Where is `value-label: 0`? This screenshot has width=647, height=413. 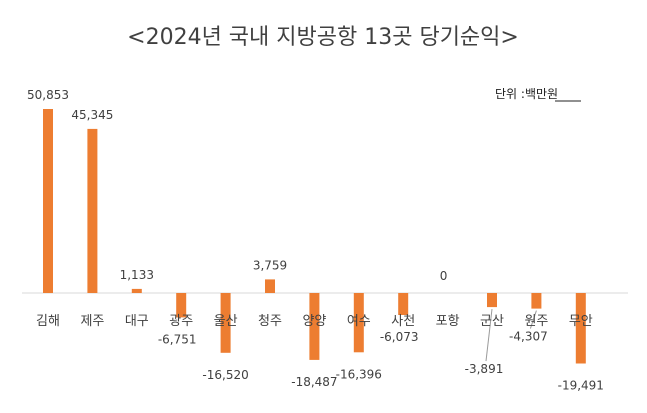
value-label: 0 is located at coordinates (444, 276).